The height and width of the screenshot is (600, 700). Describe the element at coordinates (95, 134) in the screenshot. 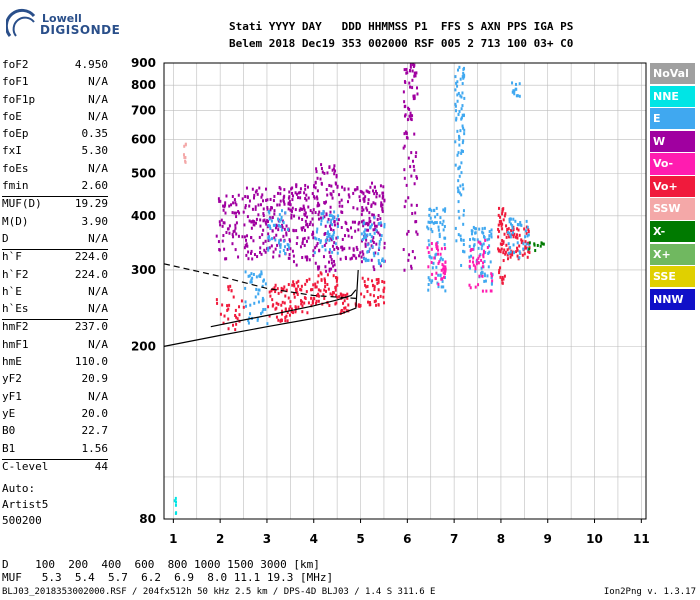

I see `param-value: 0.35` at that location.